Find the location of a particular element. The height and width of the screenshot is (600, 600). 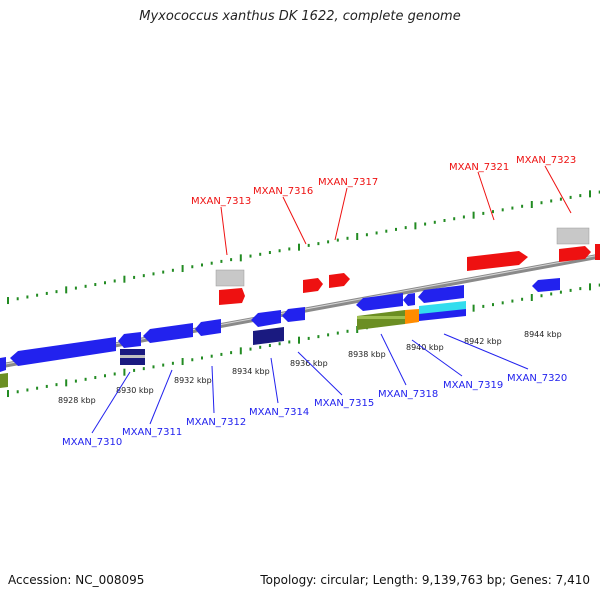

olive-feature-highlight is located at coordinates (381, 317).